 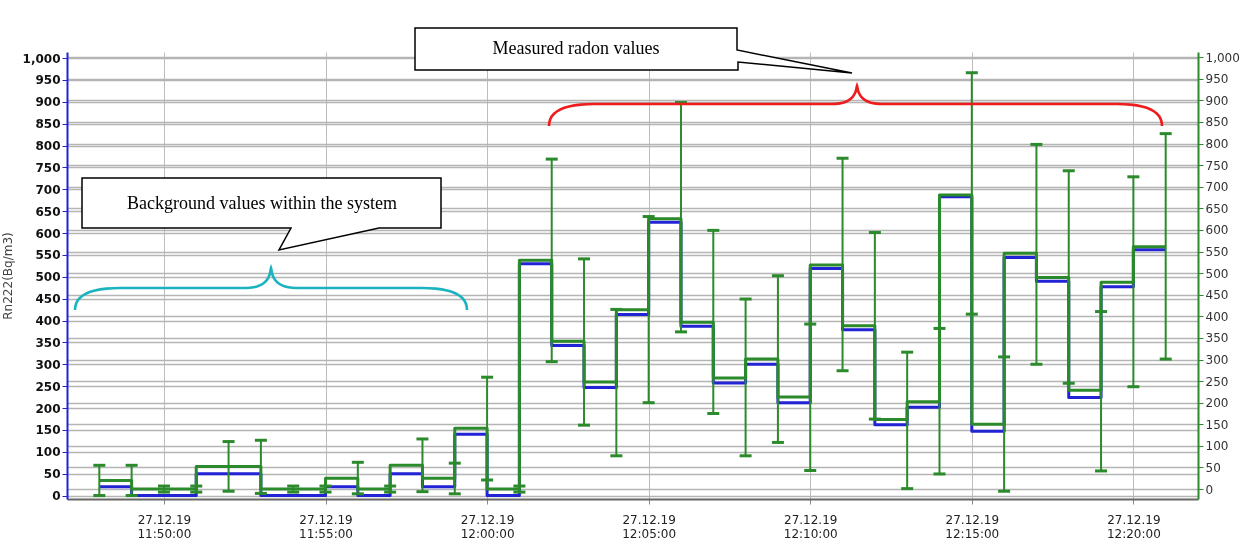 I want to click on y2-tick-label: 800, so click(x=1217, y=144).